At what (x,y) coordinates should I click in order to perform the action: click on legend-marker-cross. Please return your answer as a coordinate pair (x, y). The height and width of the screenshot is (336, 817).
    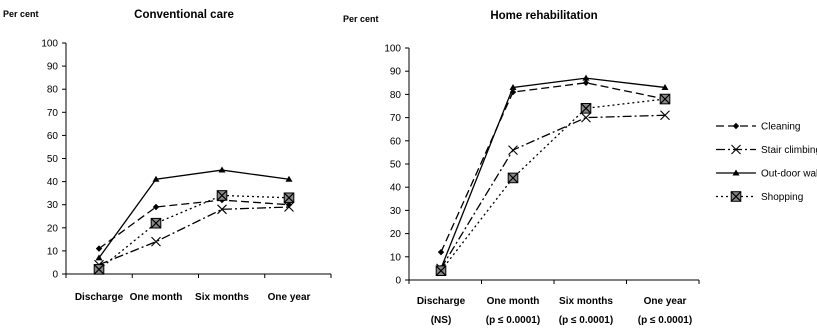
    Looking at the image, I should click on (736, 196).